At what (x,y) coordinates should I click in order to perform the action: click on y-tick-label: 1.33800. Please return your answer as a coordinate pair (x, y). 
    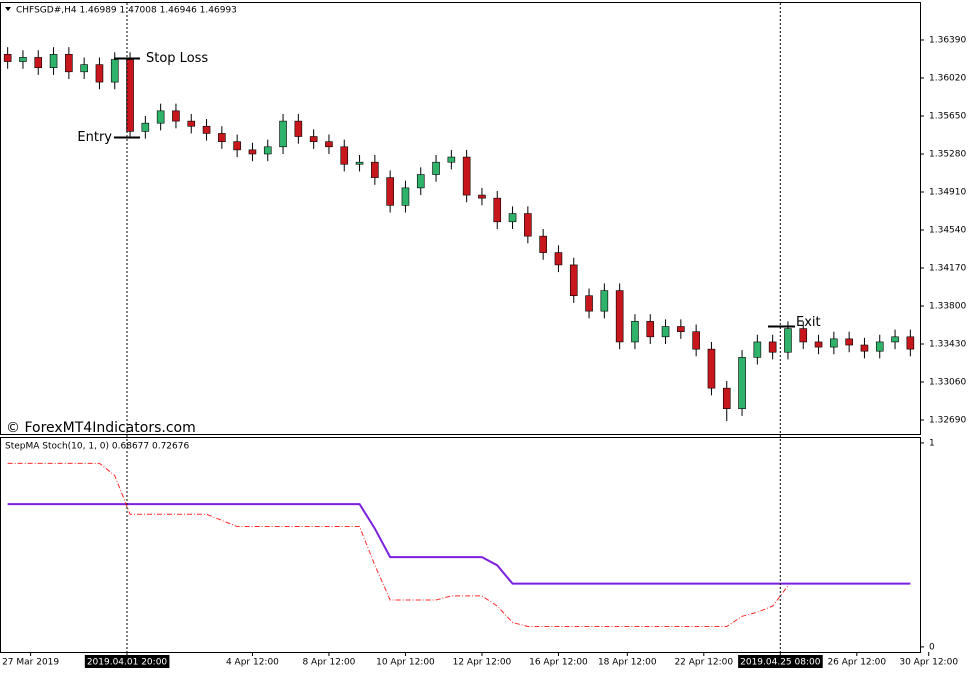
    Looking at the image, I should click on (947, 306).